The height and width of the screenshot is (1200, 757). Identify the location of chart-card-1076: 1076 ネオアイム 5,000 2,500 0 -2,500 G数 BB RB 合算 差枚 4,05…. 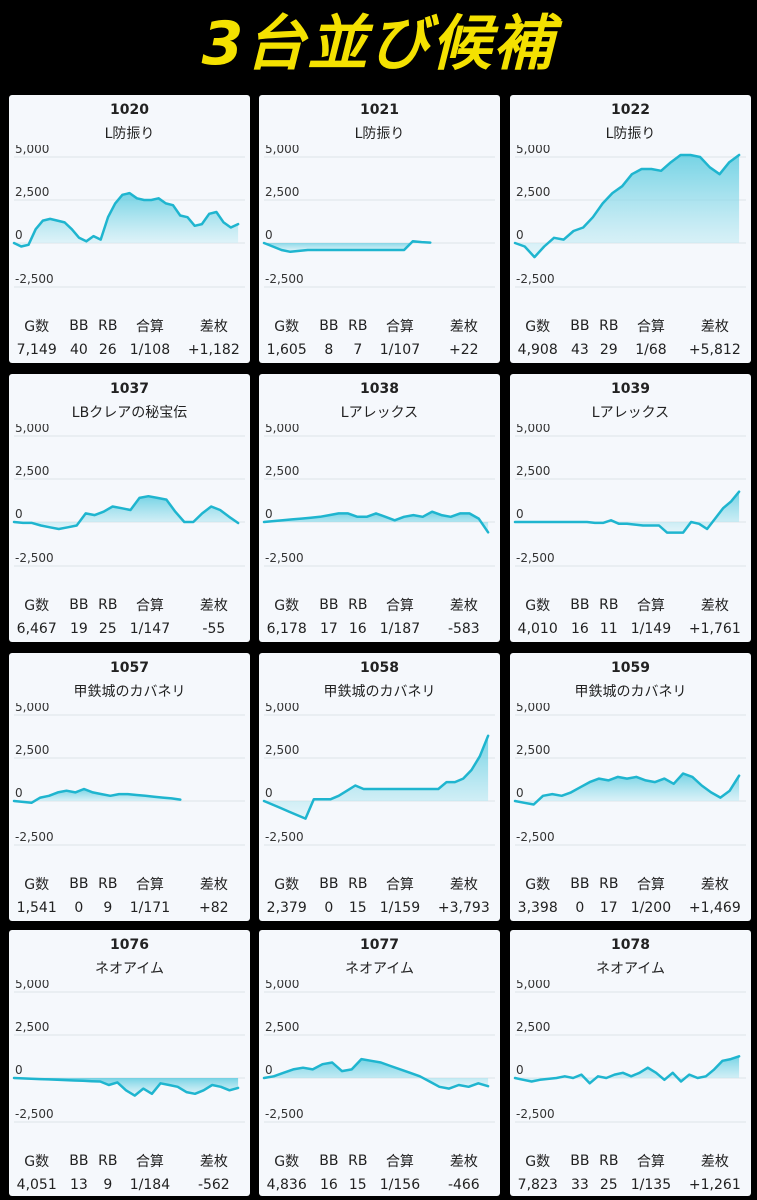
(129, 1063).